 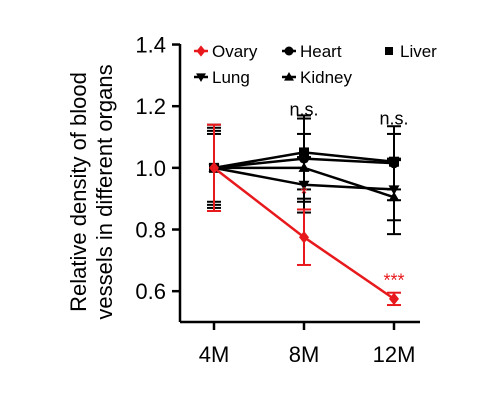 What do you see at coordinates (418, 51) in the screenshot?
I see `legend-label: Liver` at bounding box center [418, 51].